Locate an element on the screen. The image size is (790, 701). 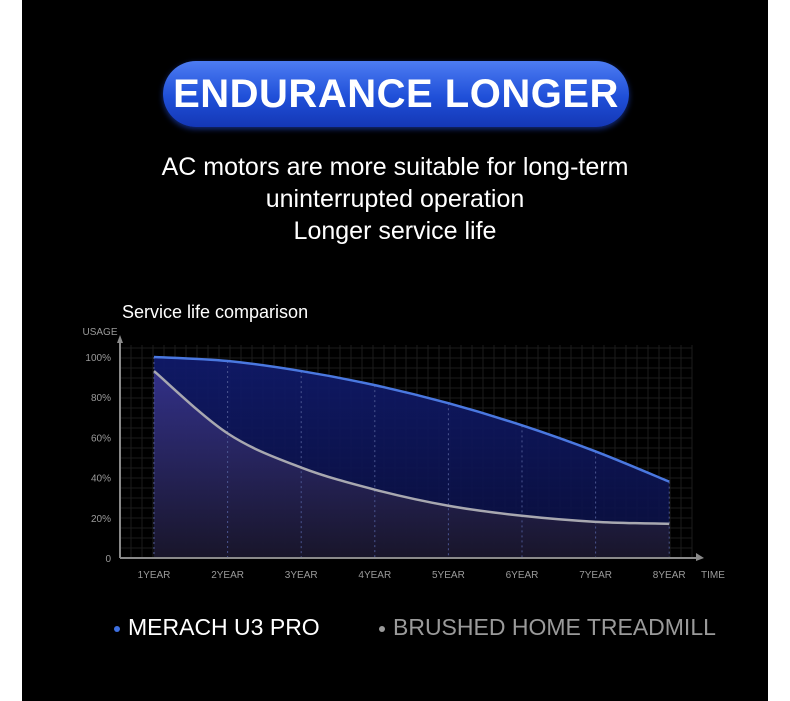
title-badge: ENDURANCE LONGER is located at coordinates (396, 94).